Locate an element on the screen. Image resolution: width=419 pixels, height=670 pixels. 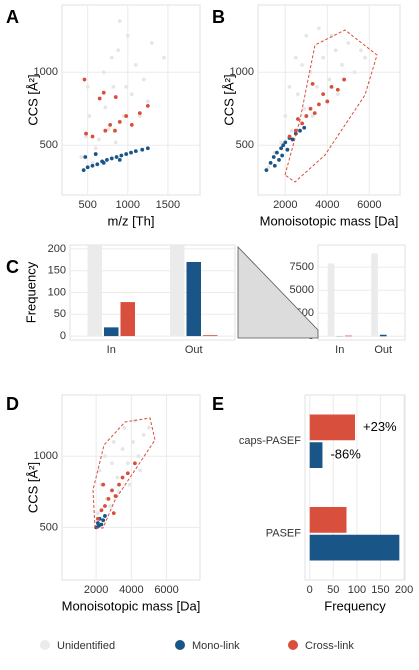
y-tick-label: 0 is located at coordinates (63, 336).